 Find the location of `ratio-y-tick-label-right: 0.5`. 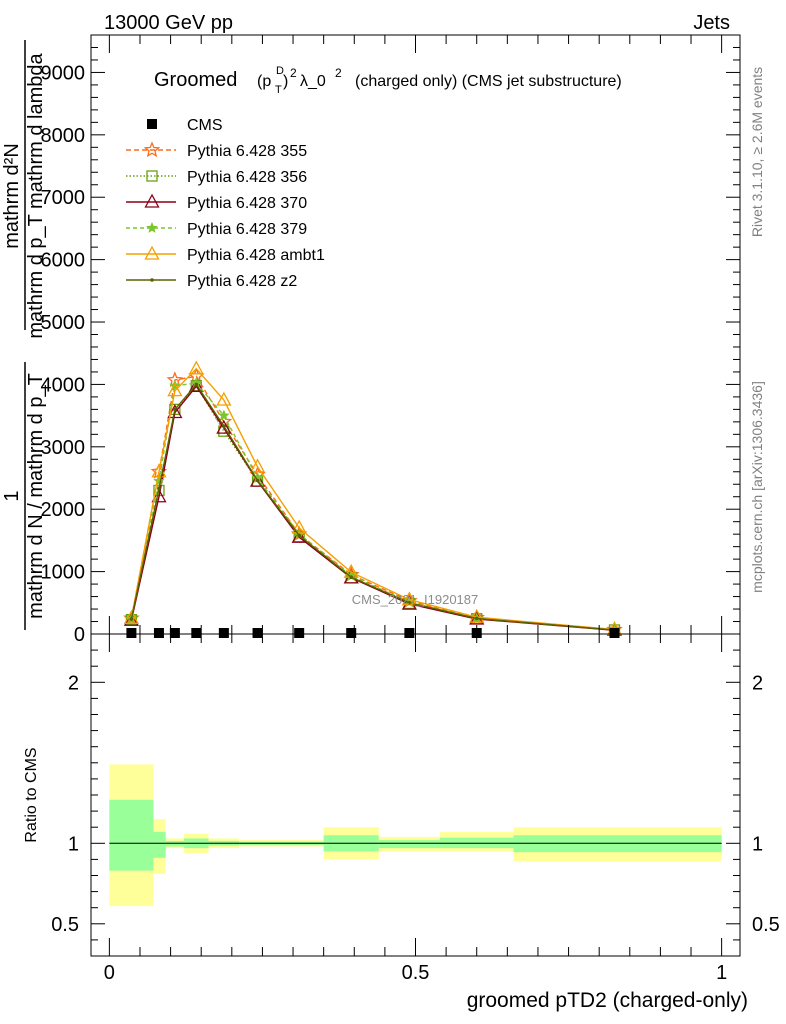

ratio-y-tick-label-right: 0.5 is located at coordinates (766, 925).